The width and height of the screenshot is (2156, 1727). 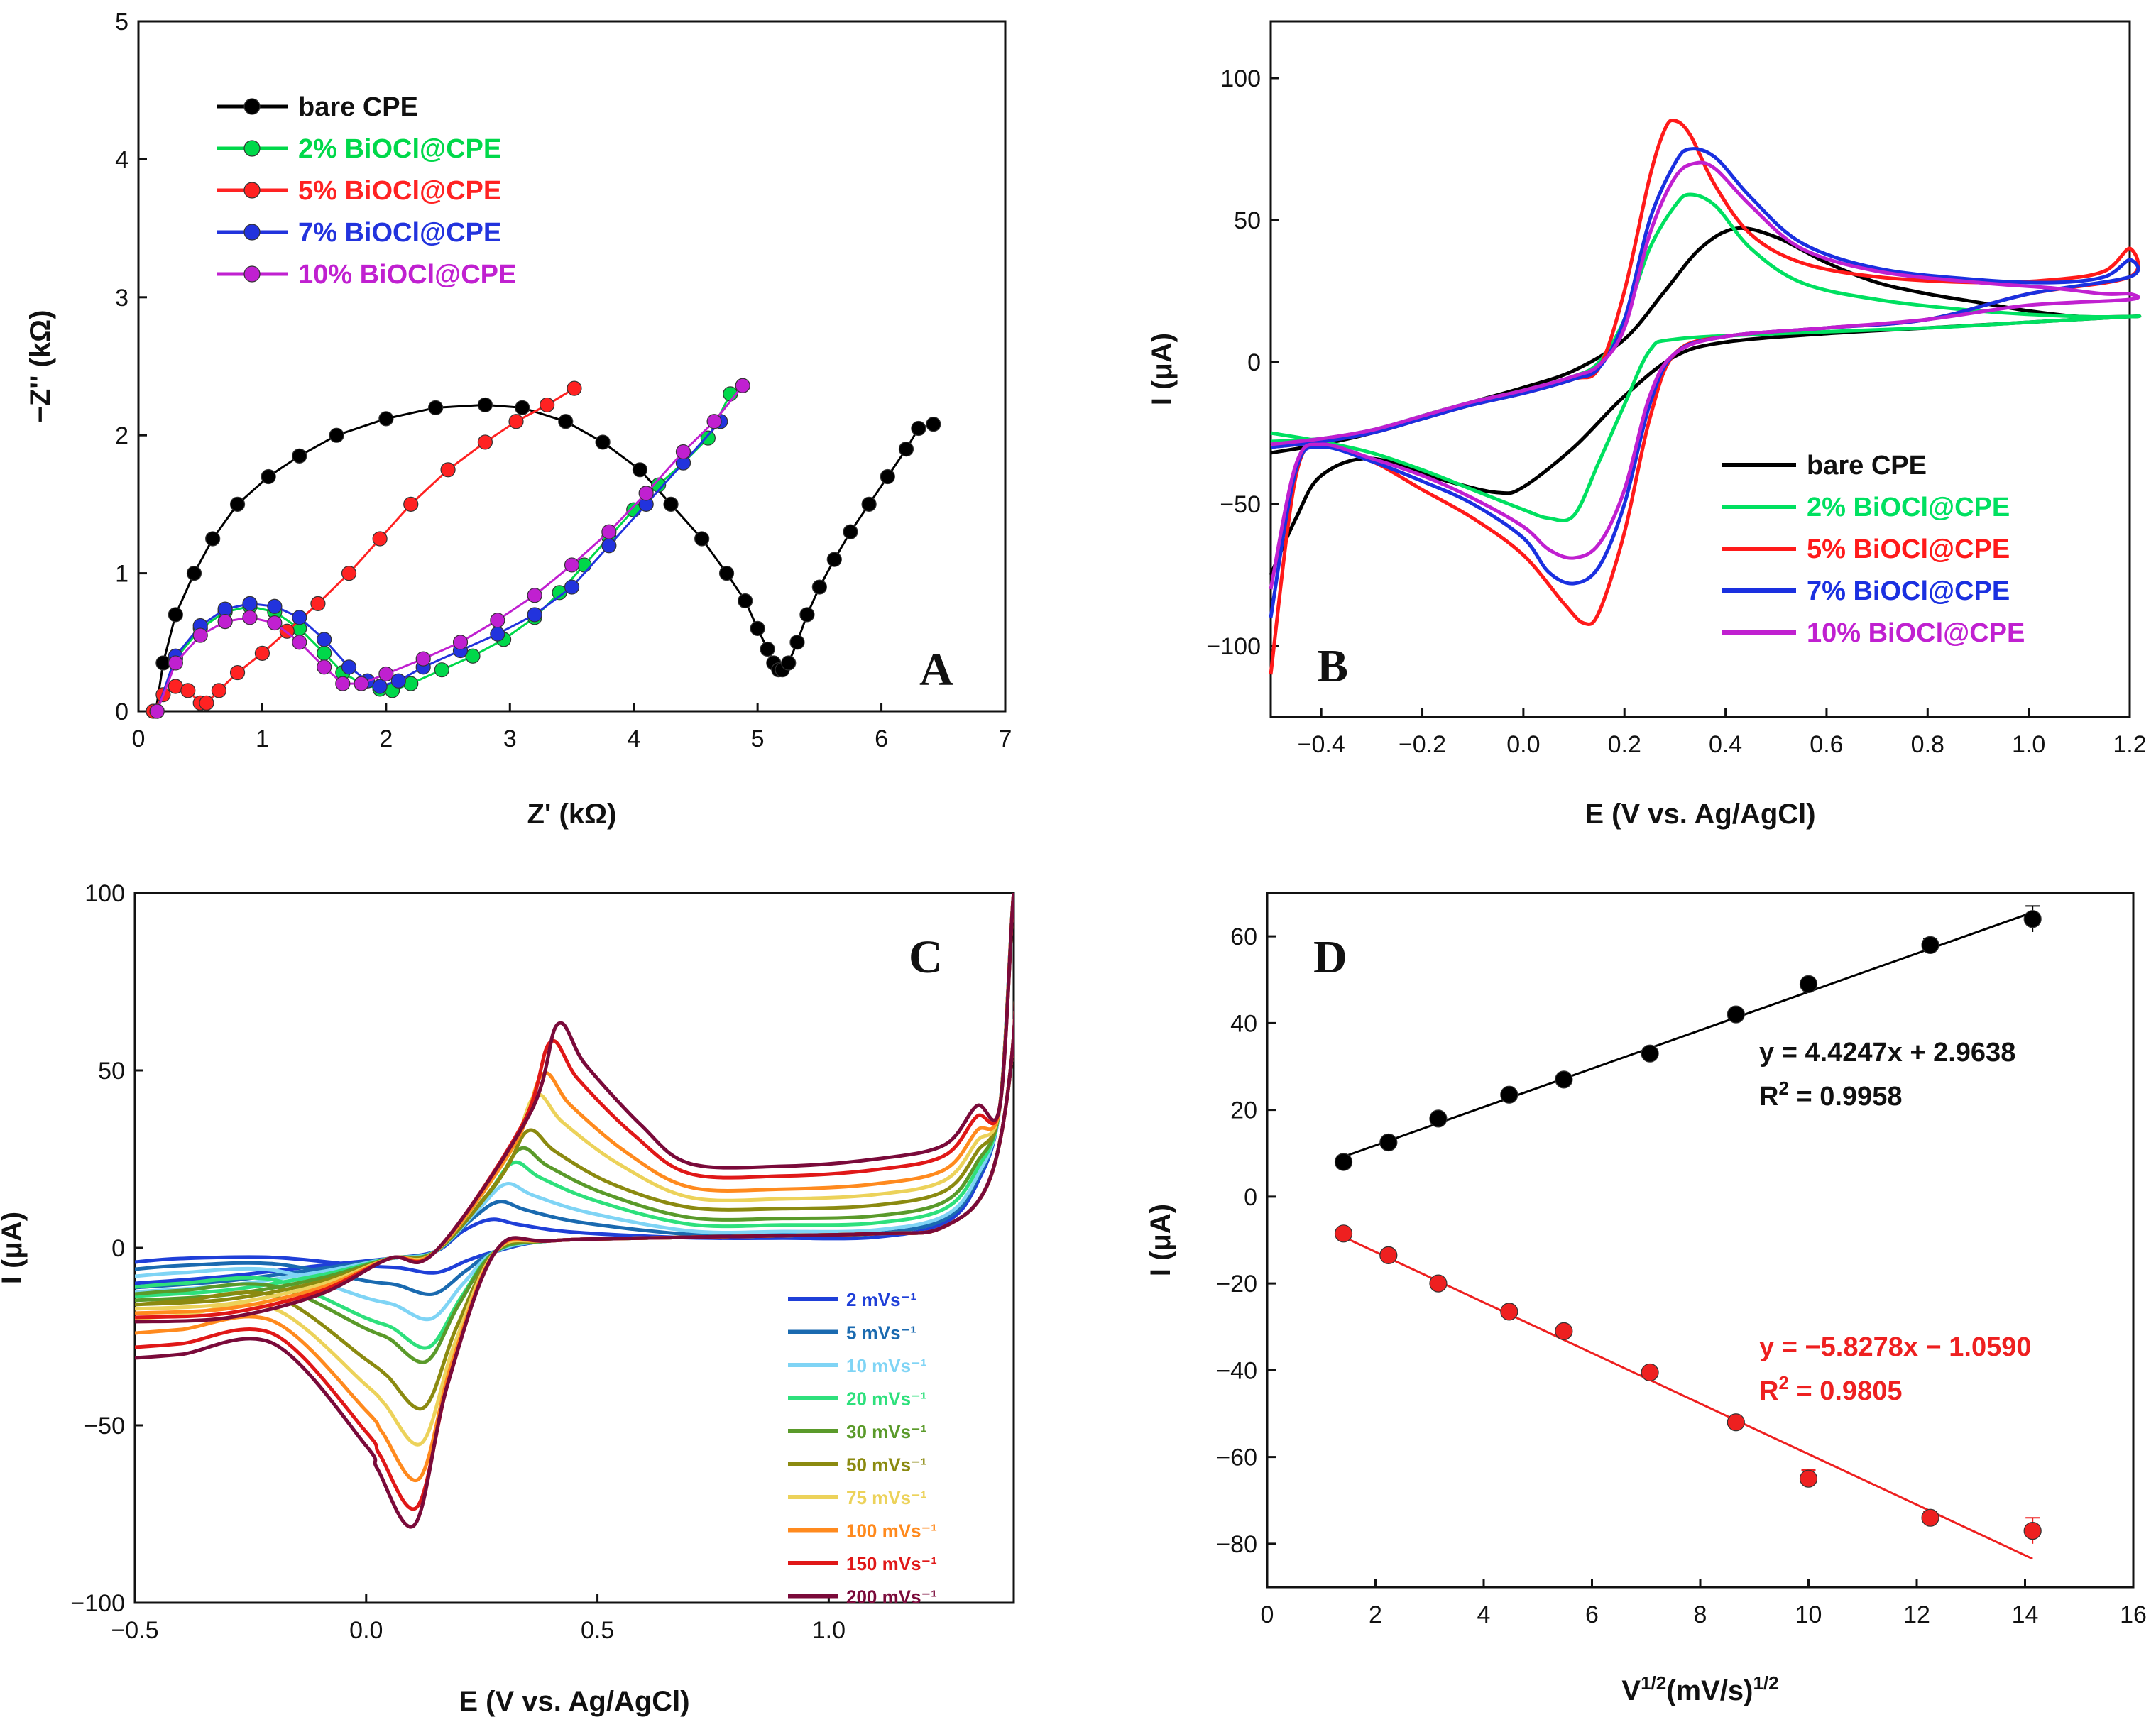 I want to click on panel-a-y-tick-label: 3, so click(x=121, y=299).